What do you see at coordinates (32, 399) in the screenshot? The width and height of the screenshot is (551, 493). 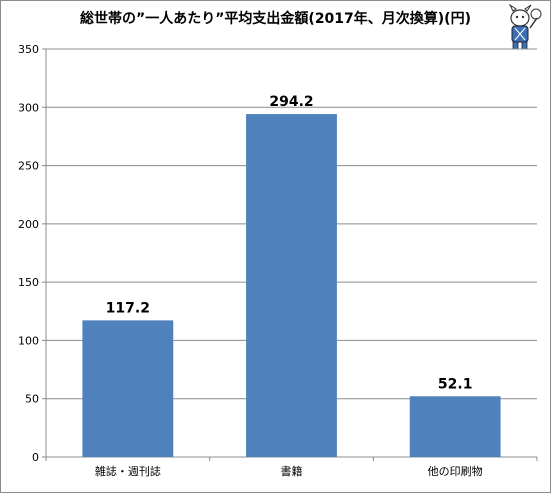 I see `y-tick-label: 50` at bounding box center [32, 399].